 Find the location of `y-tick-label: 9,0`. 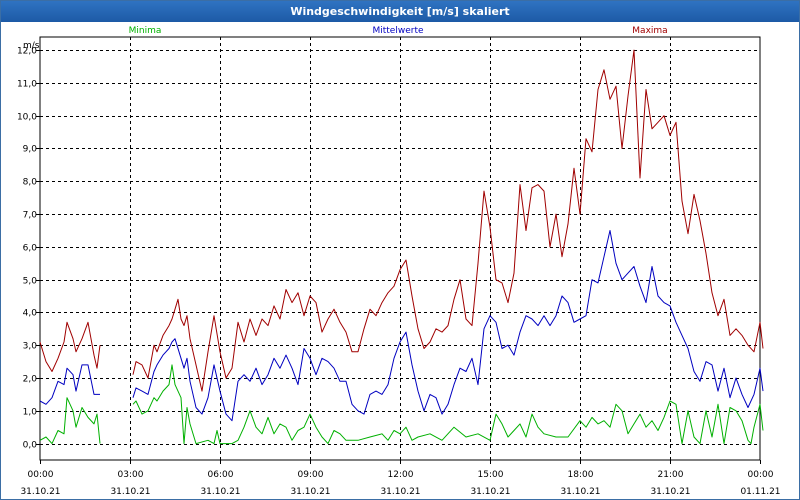

y-tick-label: 9,0 is located at coordinates (30, 150).